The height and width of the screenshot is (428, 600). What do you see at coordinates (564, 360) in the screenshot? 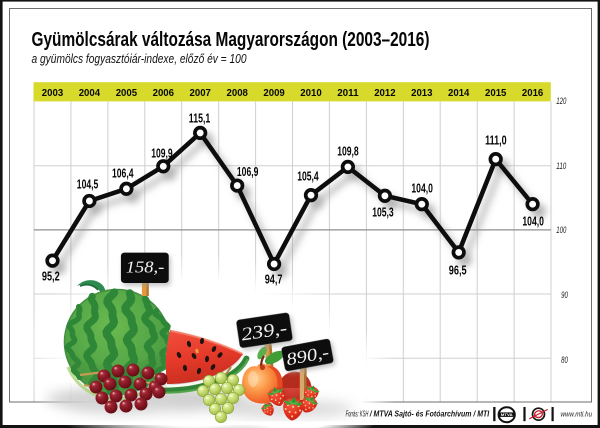
I see `svg-text: 80` at bounding box center [564, 360].